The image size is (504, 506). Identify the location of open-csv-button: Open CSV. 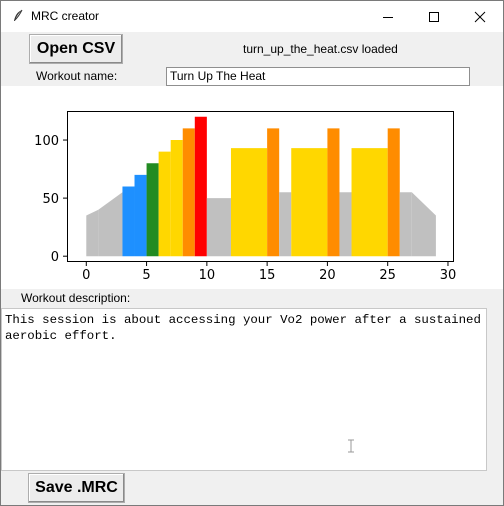
(76, 49).